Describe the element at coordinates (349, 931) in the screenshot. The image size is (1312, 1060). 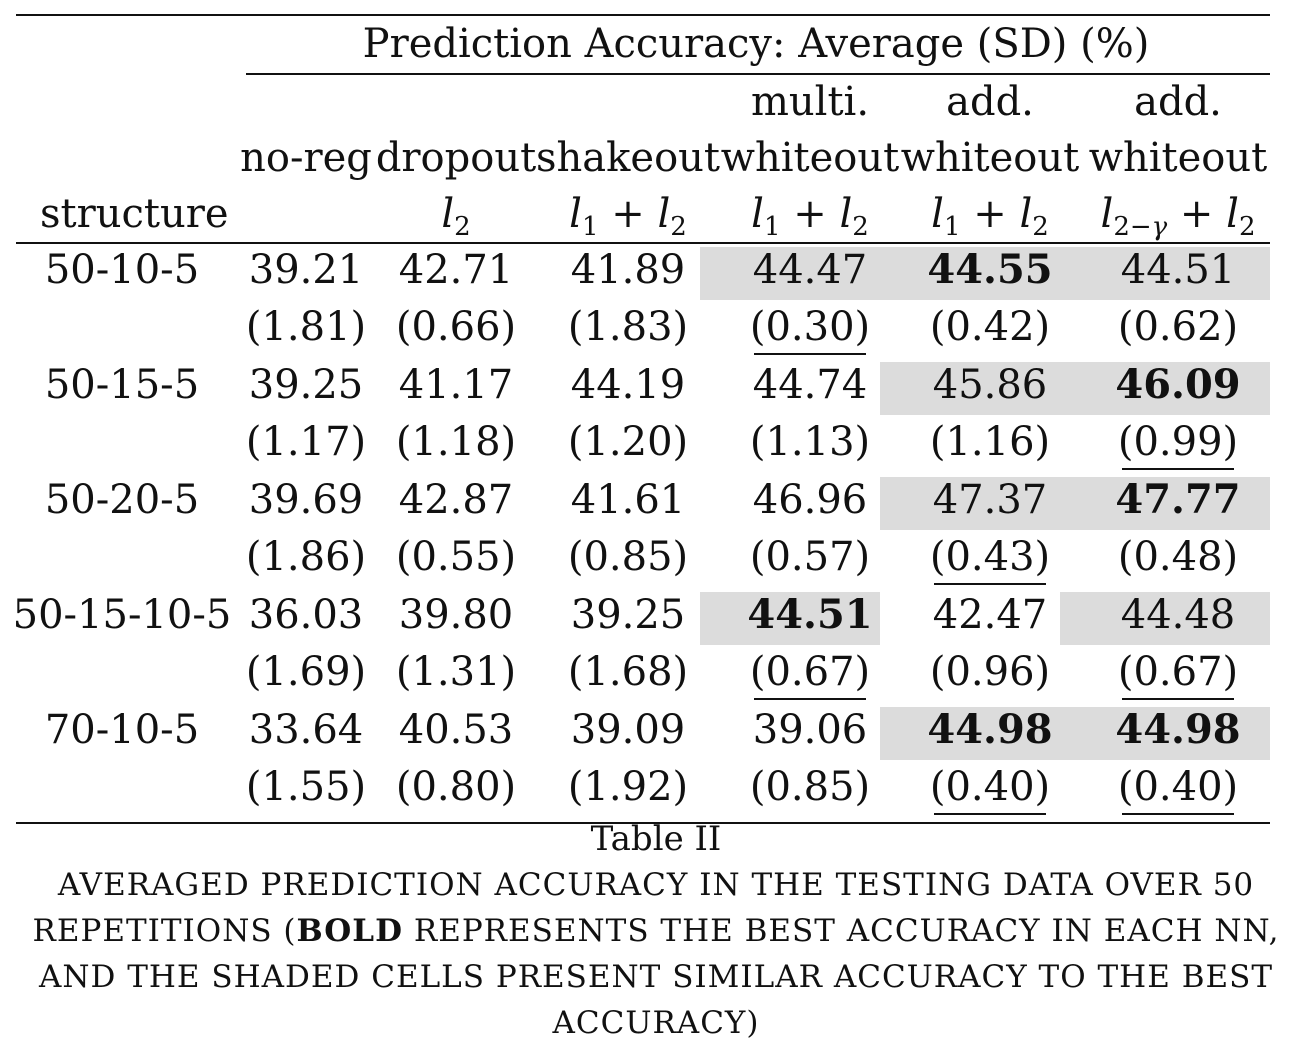
I see `caption-line-2-bold: BOLD` at that location.